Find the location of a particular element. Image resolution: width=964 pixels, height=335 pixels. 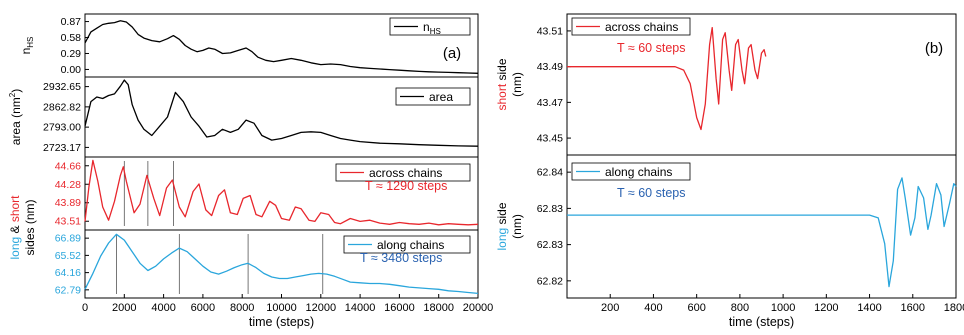

legend-label: area is located at coordinates (441, 97).